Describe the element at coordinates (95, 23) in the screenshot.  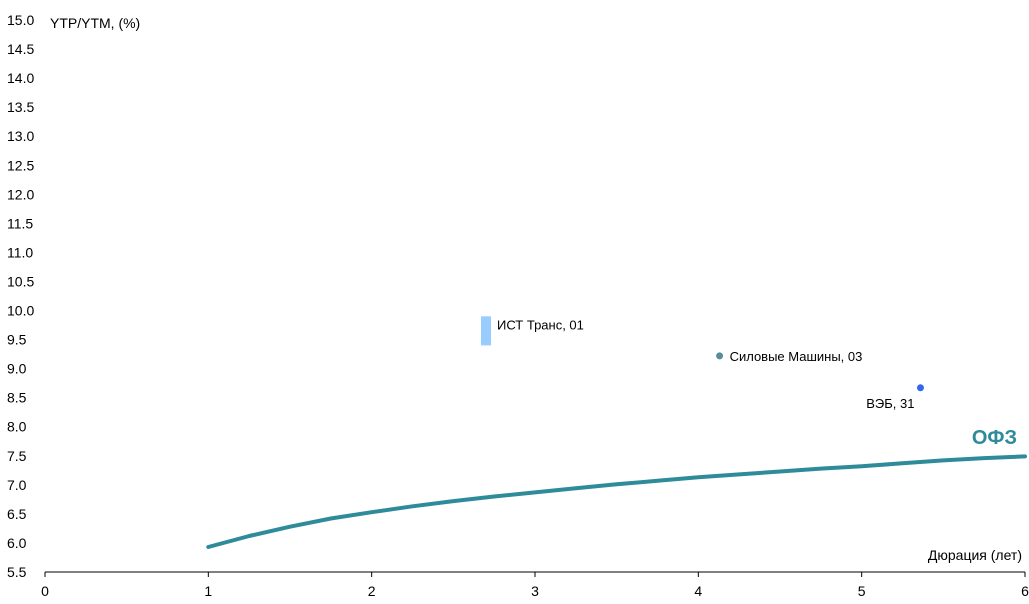
I see `y-axis-title: YTP/YTM, (%)` at that location.